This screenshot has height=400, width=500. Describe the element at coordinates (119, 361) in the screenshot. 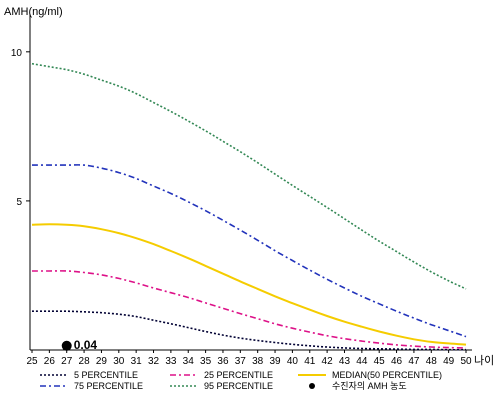

I see `x-tick-label: 30` at that location.